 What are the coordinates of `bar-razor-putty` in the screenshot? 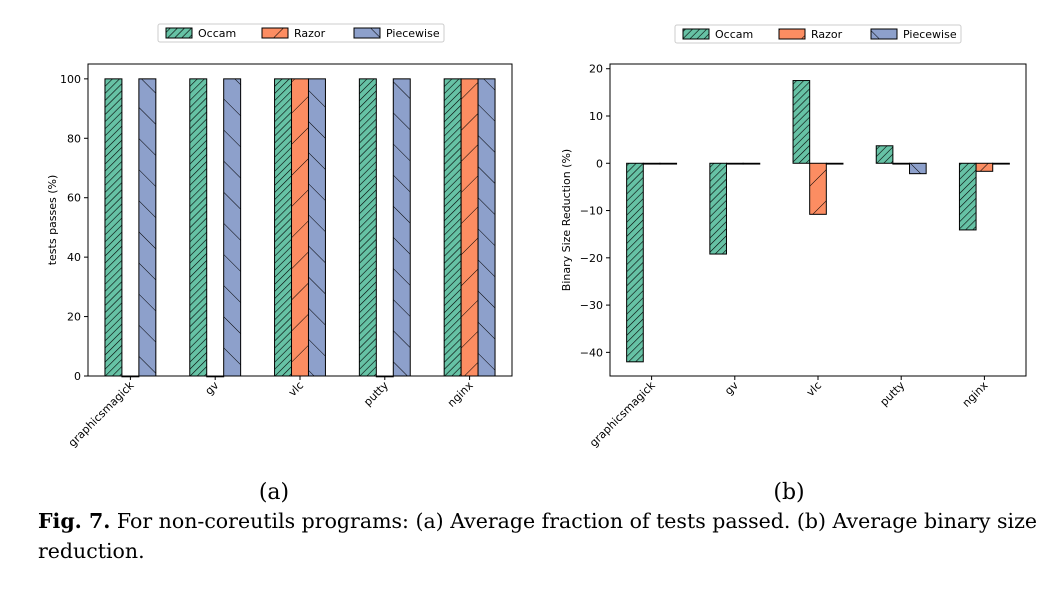 It's located at (901, 163).